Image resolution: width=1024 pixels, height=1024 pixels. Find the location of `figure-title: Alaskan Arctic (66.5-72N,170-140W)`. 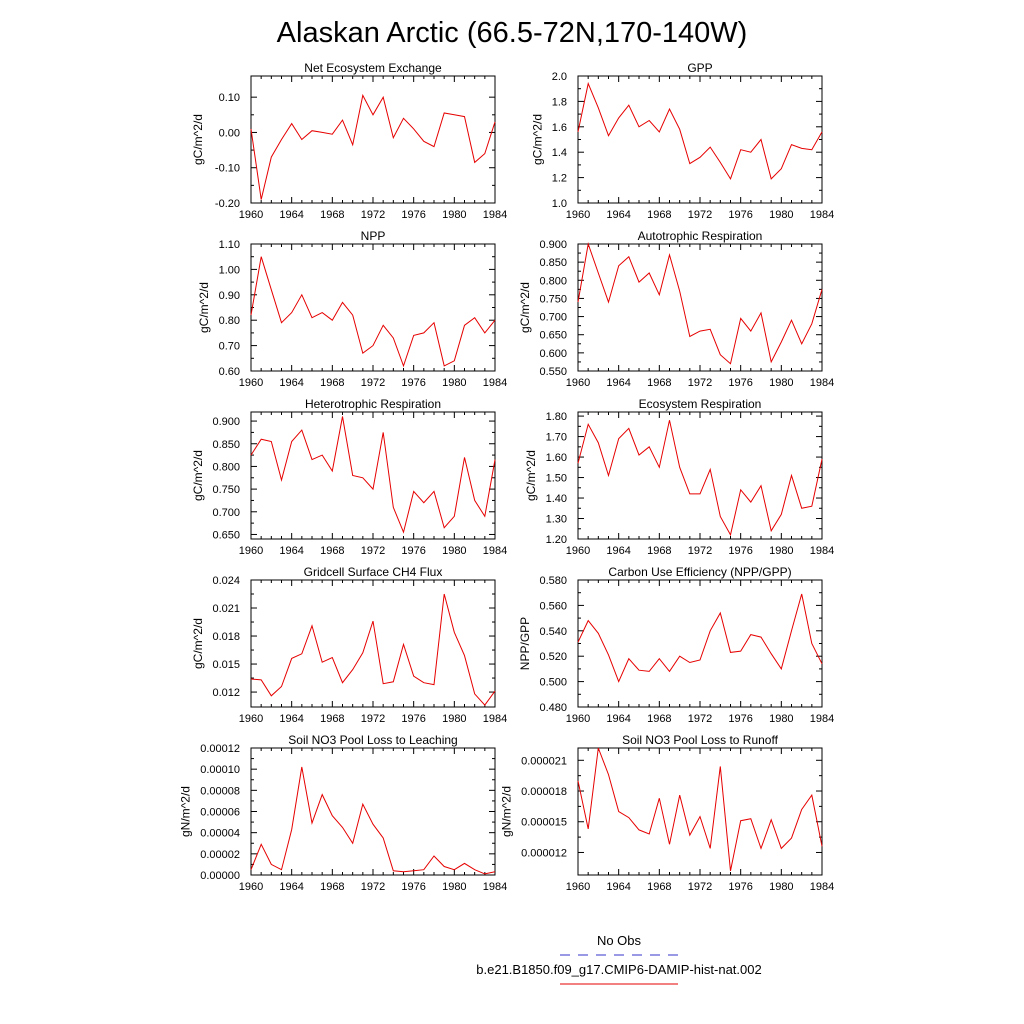

figure-title: Alaskan Arctic (66.5-72N,170-140W) is located at coordinates (512, 33).